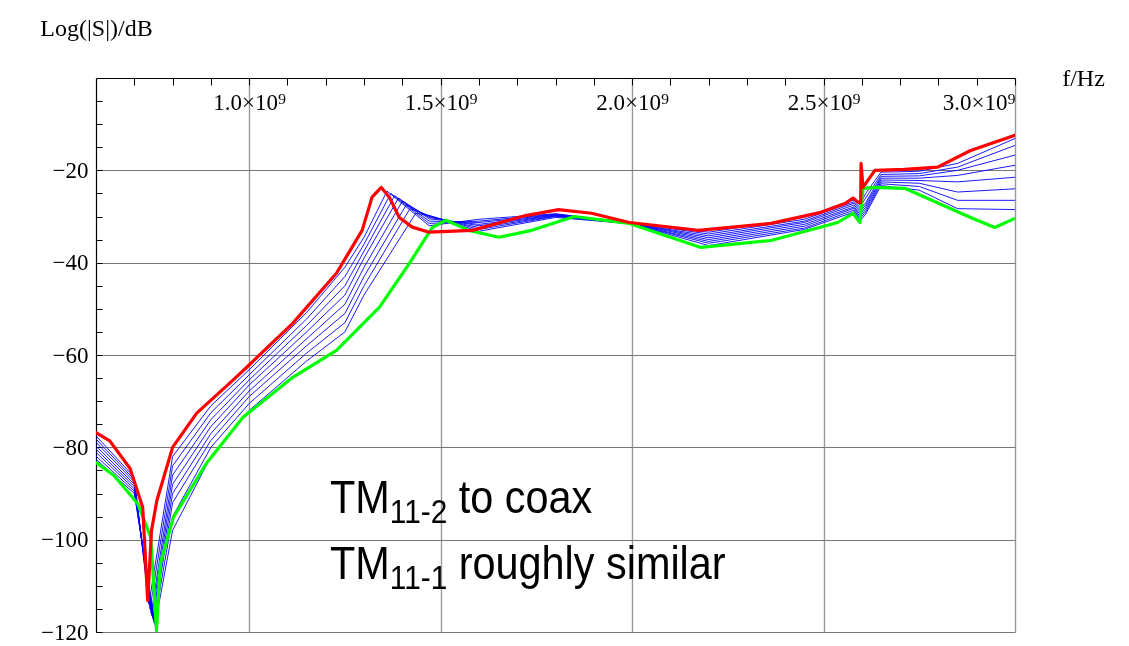  What do you see at coordinates (528, 567) in the screenshot?
I see `annotation: TM$_{11-1}$ roughly similar` at bounding box center [528, 567].